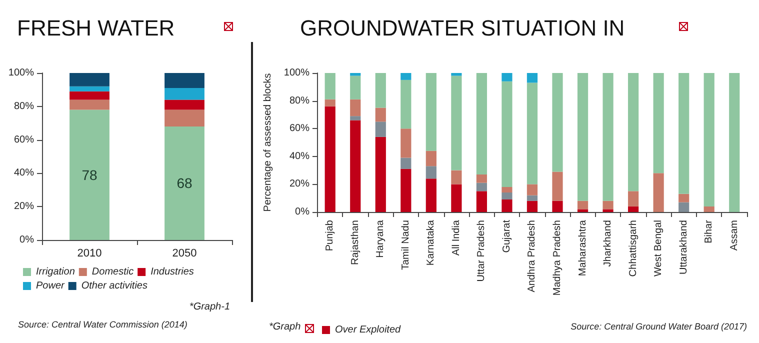  What do you see at coordinates (532, 256) in the screenshot?
I see `x-tick-label: Andhra Pradesh` at bounding box center [532, 256].